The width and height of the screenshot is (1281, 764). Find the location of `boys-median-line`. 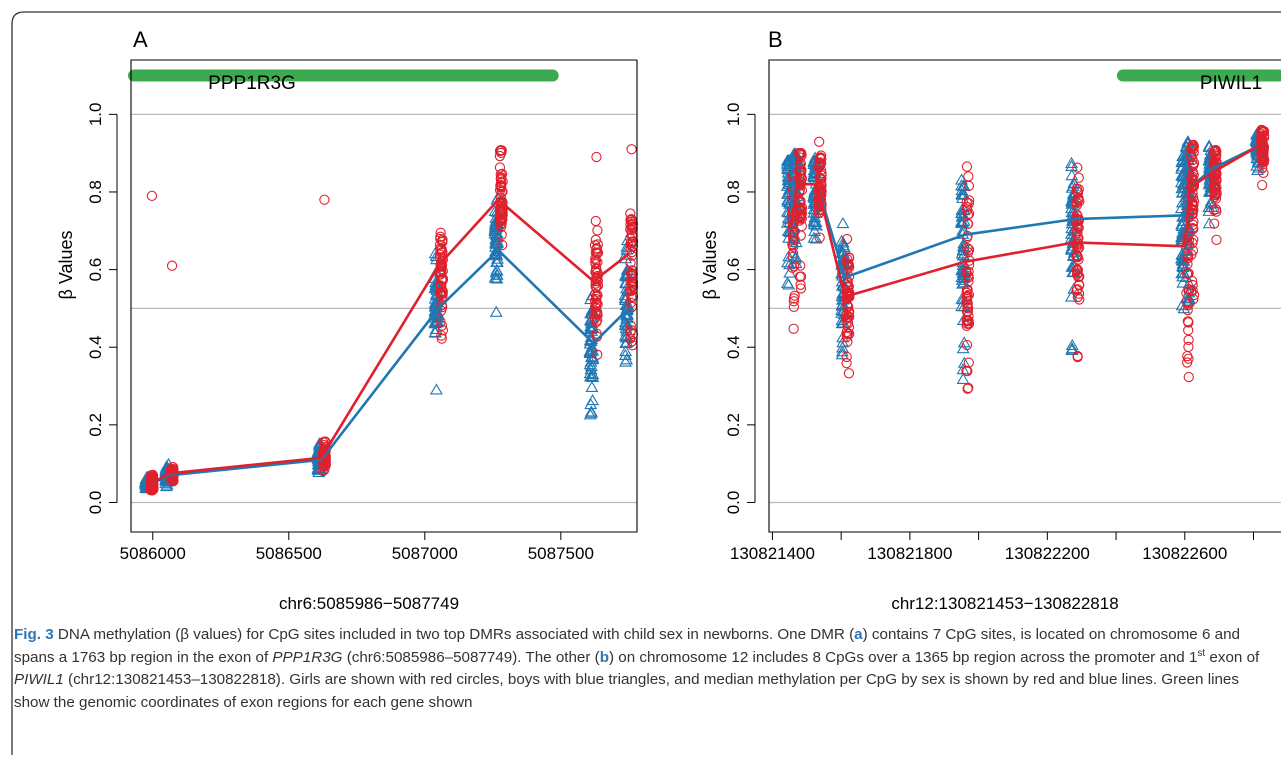

boys-median-line is located at coordinates (389, 367).